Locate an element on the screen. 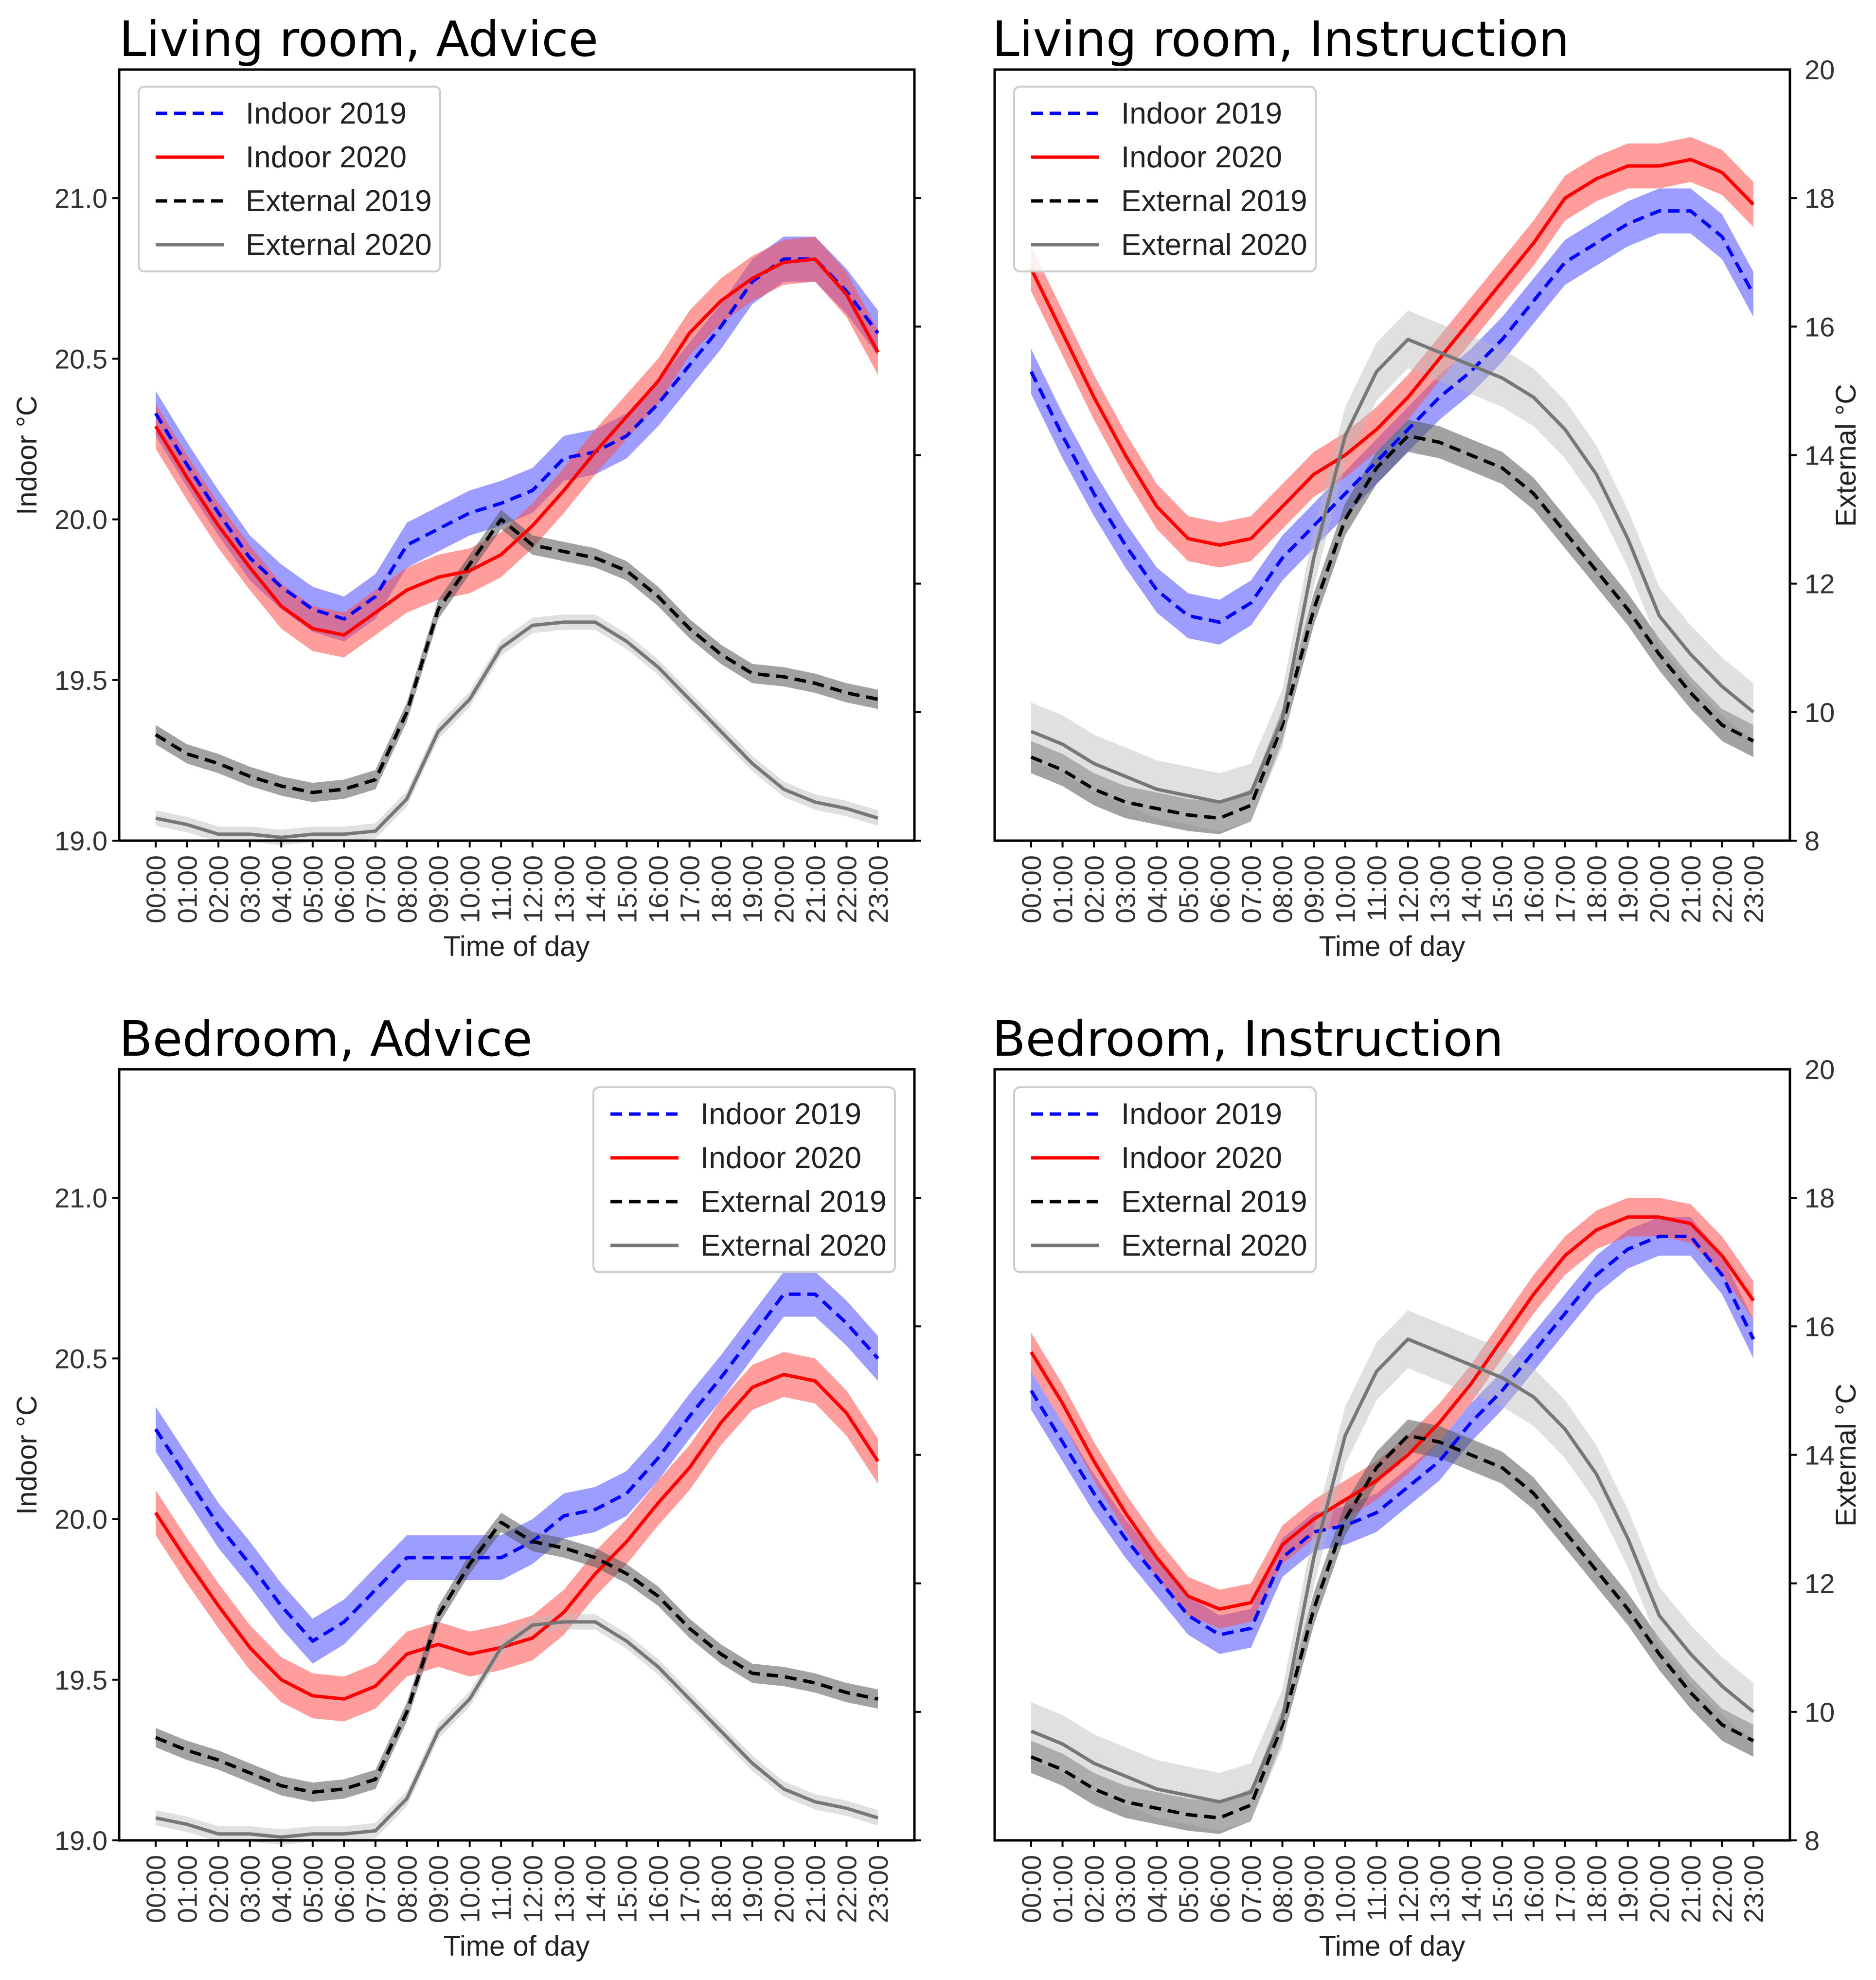 Image resolution: width=1876 pixels, height=1980 pixels. y-tick-label: 20.5 is located at coordinates (80, 1358).